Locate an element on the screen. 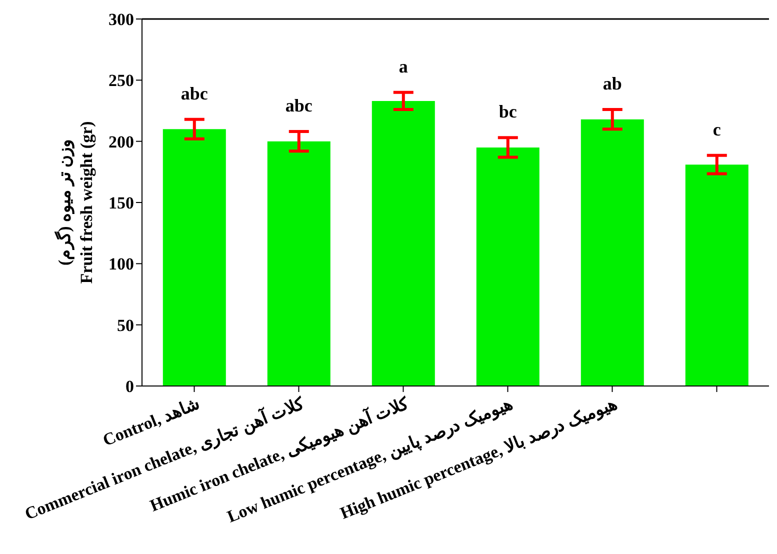 The height and width of the screenshot is (554, 777). y-tick-label: 50 is located at coordinates (125, 325).